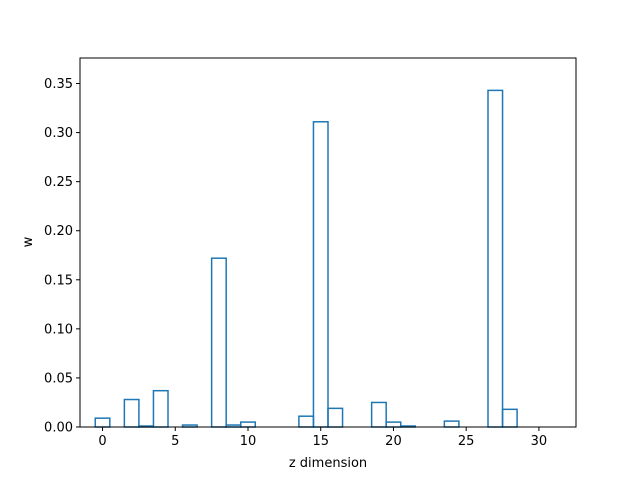  I want to click on x-tick-label: 0, so click(102, 441).